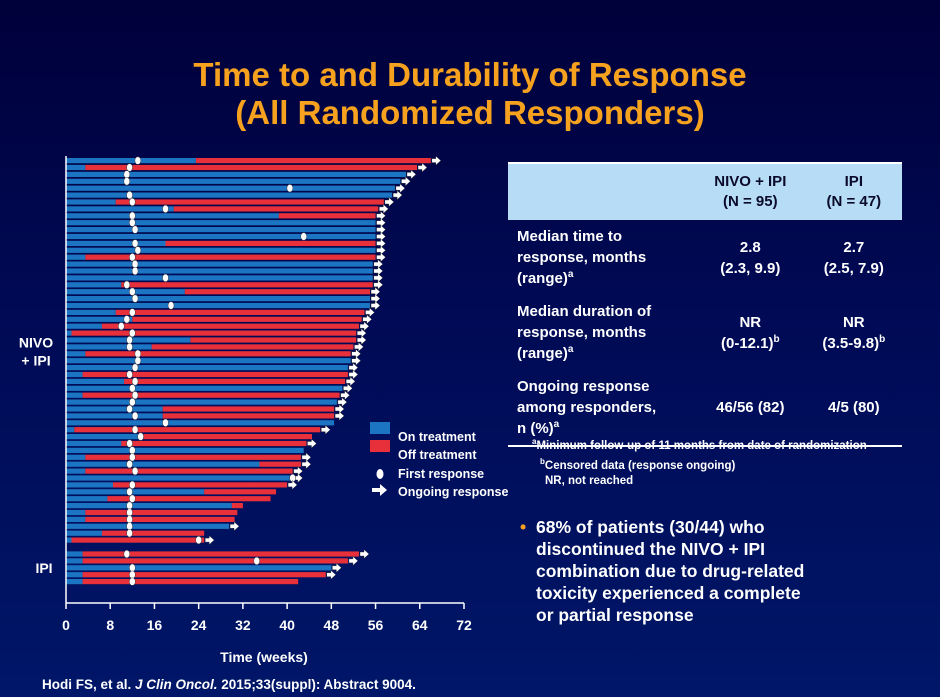 The image size is (940, 697). Describe the element at coordinates (750, 332) in the screenshot. I see `nivo-ipi-value: NR (0-12.1)b` at that location.